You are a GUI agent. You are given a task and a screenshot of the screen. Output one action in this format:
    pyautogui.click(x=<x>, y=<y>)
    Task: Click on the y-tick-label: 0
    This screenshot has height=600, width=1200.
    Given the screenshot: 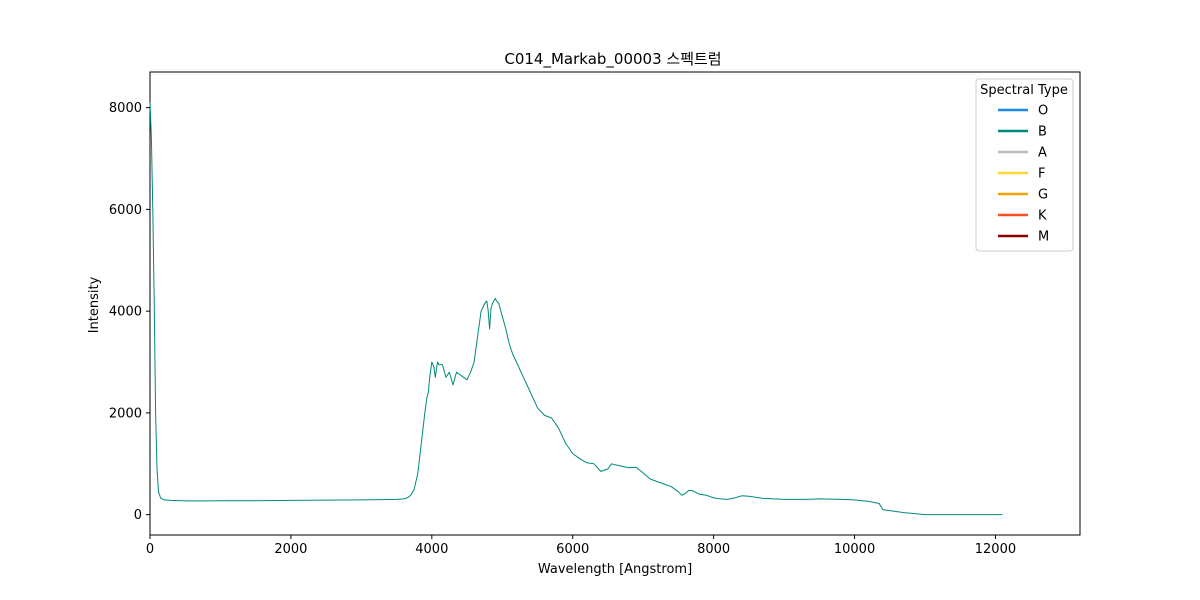 What is the action you would take?
    pyautogui.click(x=138, y=515)
    